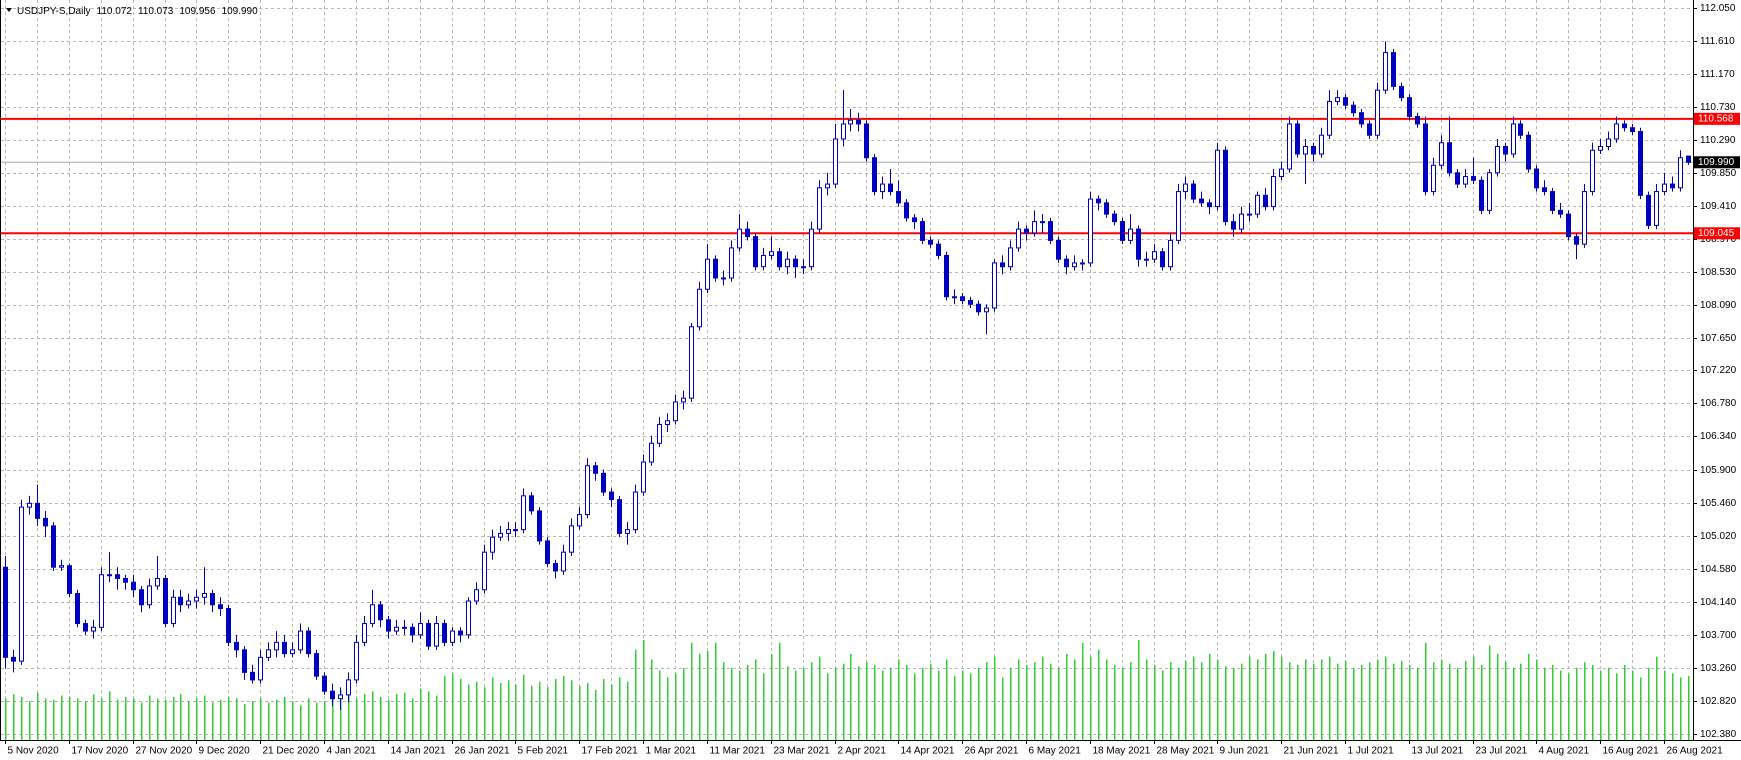 The height and width of the screenshot is (760, 1741). I want to click on y-tick-label: 112.050, so click(1718, 8).